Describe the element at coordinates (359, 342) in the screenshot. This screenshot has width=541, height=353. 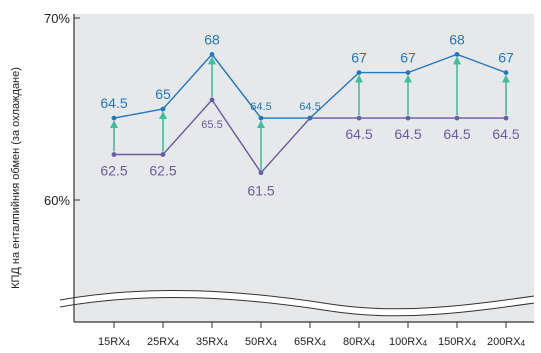
I see `x-tick-label: 80RX4` at that location.